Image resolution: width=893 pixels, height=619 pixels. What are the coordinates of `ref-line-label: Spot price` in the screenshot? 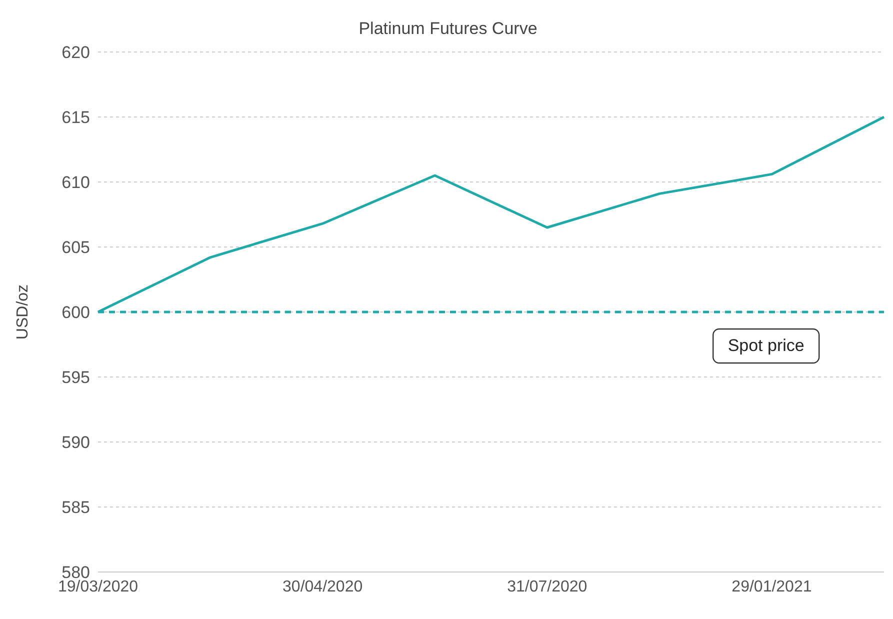 It's located at (766, 345).